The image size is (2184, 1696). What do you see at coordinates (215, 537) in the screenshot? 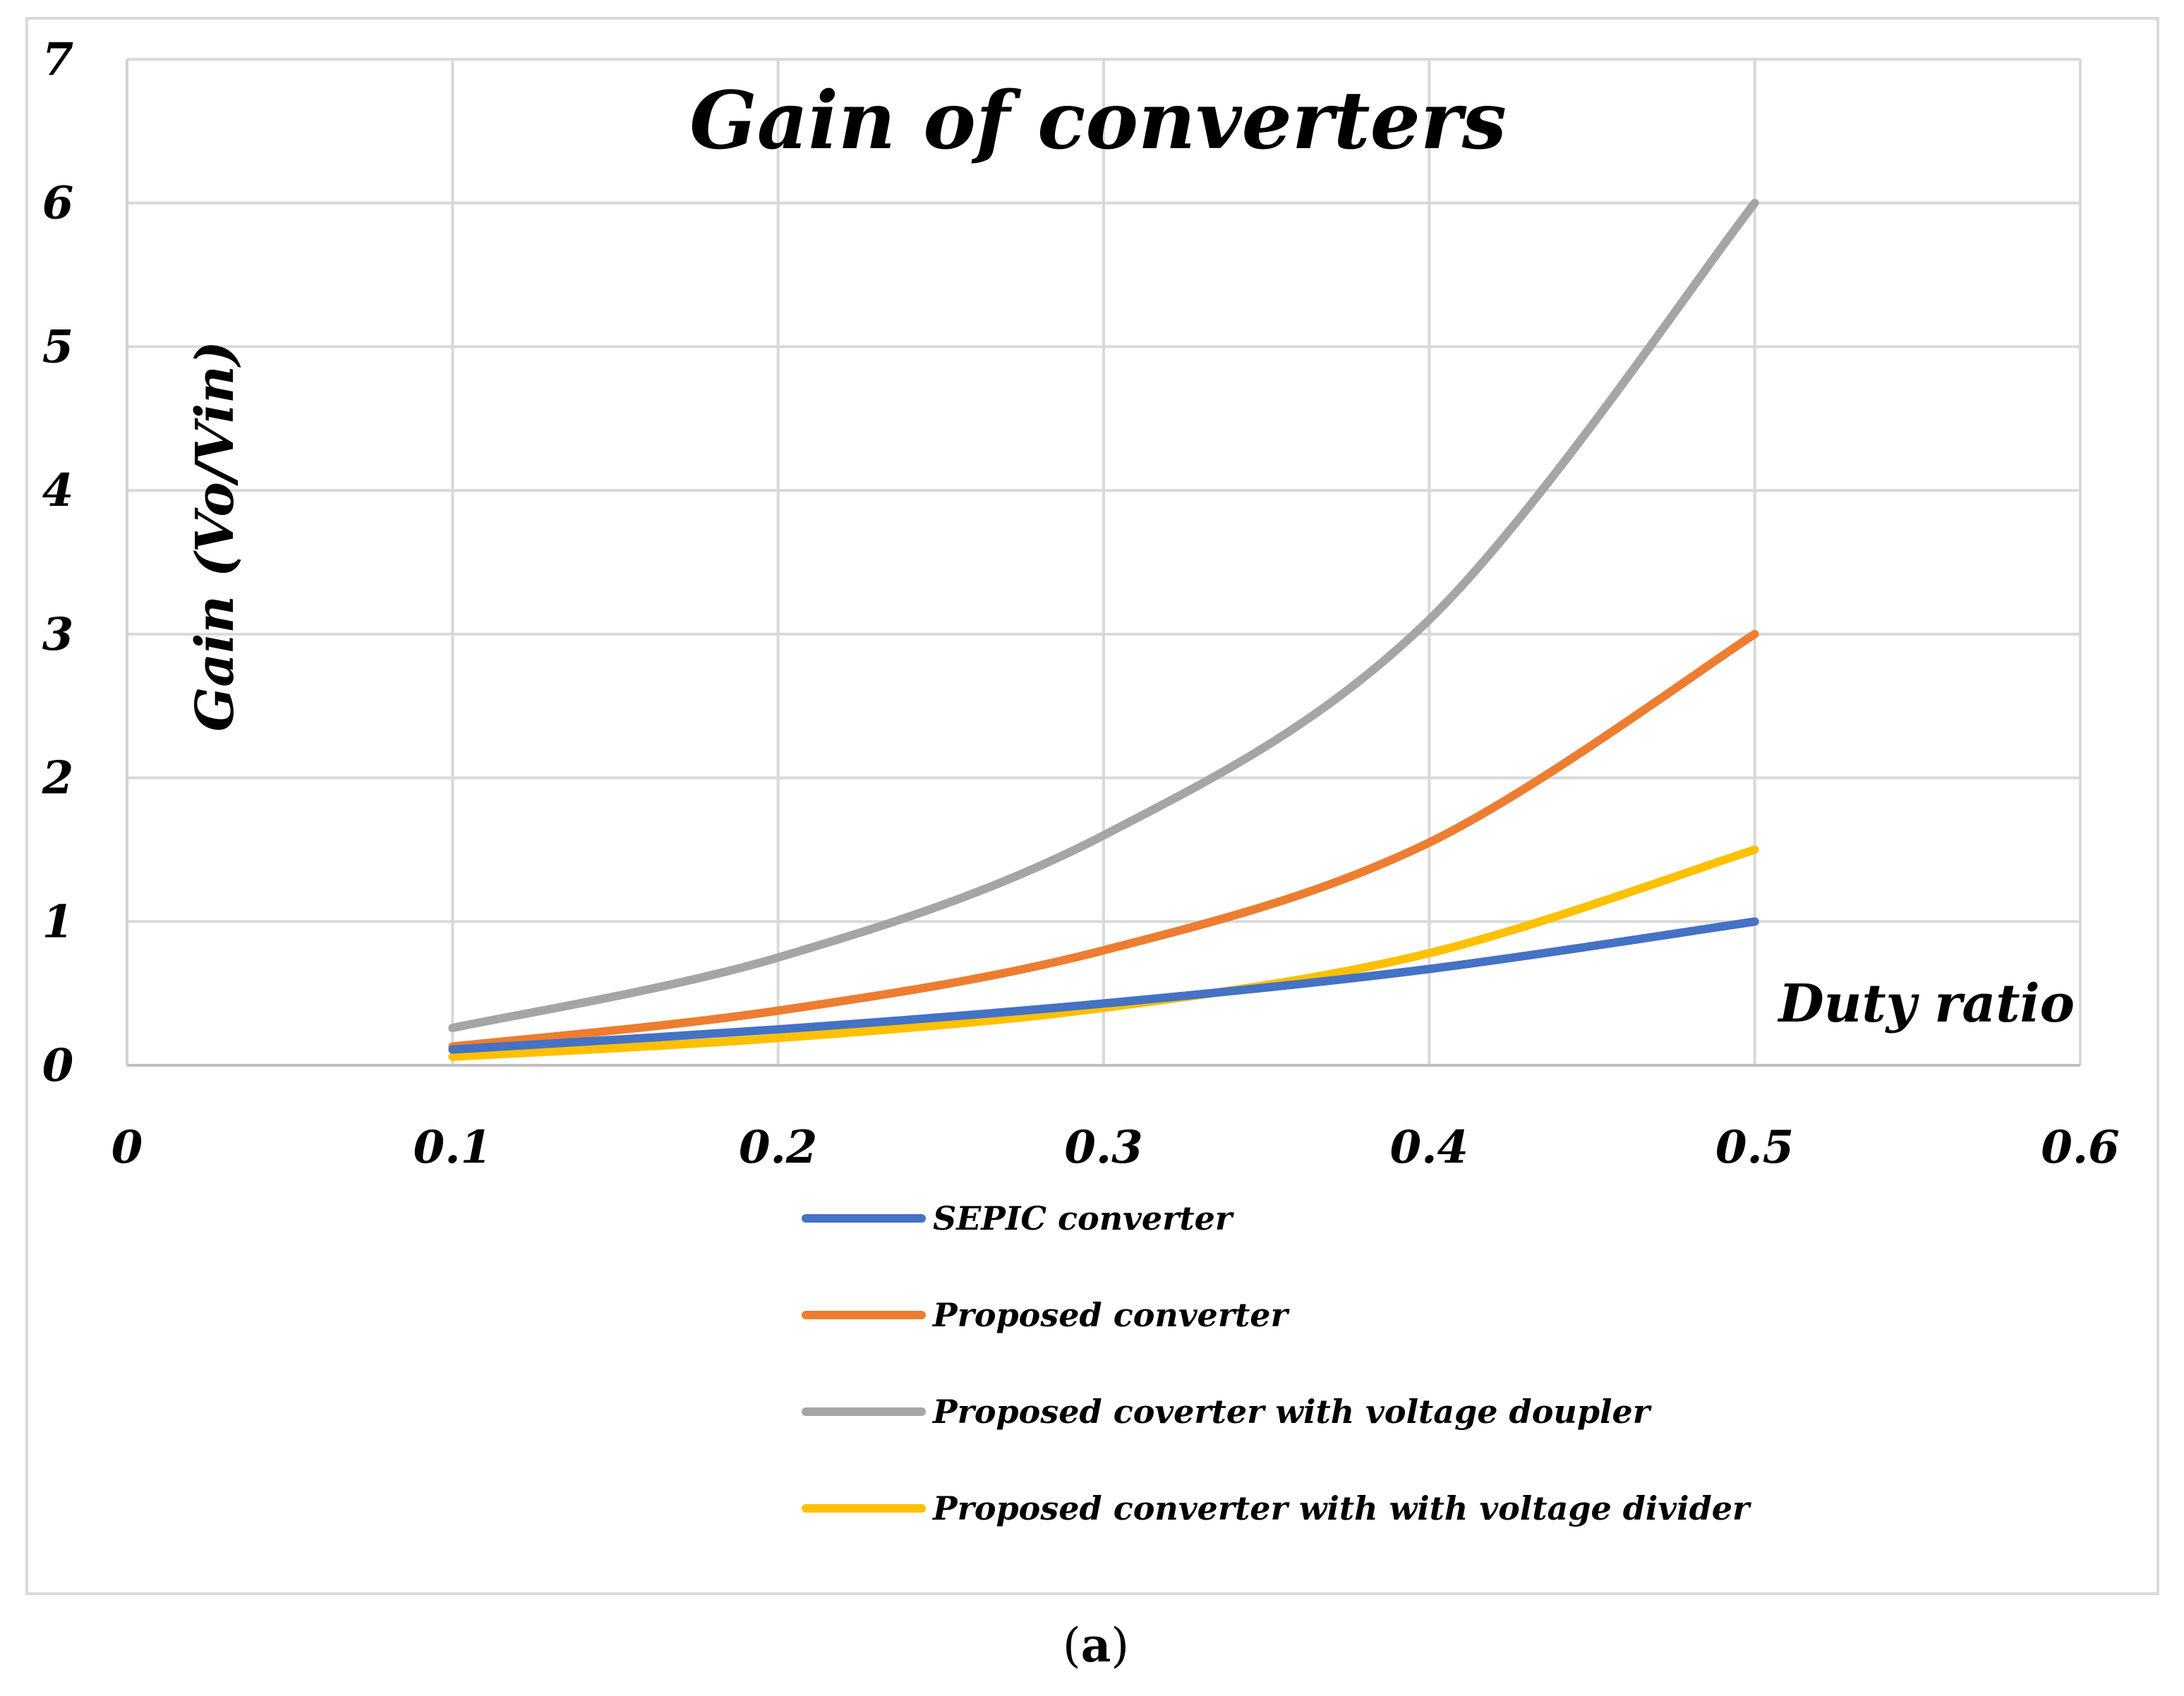
I see `y-axis-title: Gain (Vo/Vin)` at bounding box center [215, 537].